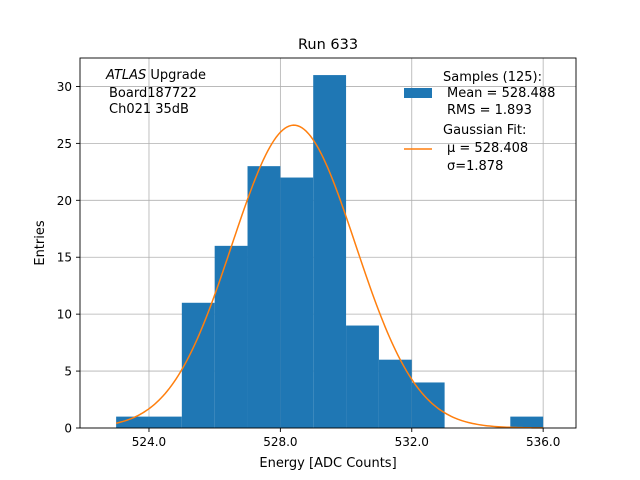 The height and width of the screenshot is (480, 640). I want to click on x-axis-ticks: 524.0 528.0 532.0 536.0, so click(346, 438).